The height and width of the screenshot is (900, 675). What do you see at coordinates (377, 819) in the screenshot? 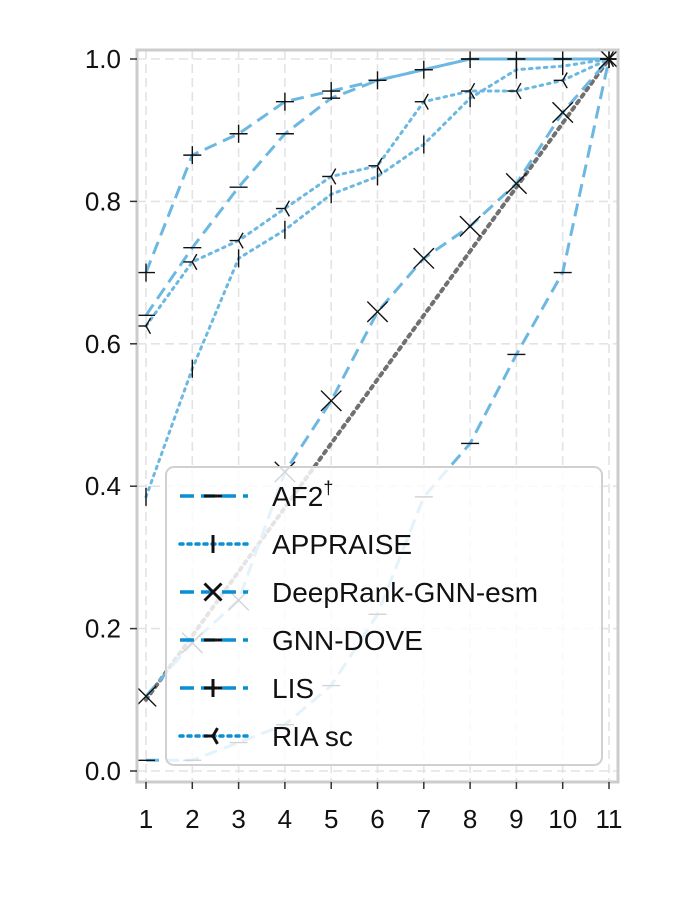
I see `x-tick-label-6: 6` at bounding box center [377, 819].